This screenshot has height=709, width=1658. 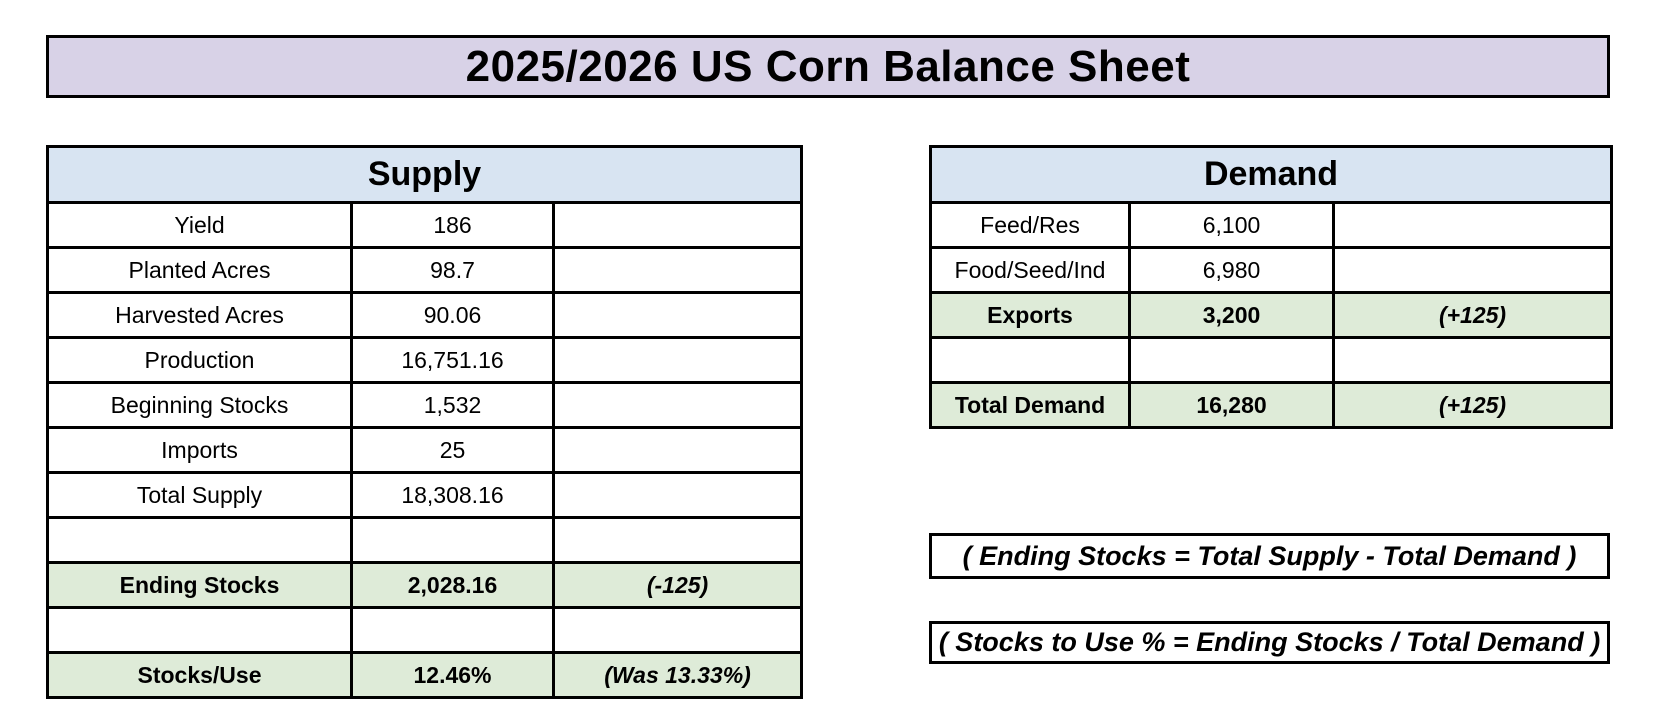 I want to click on row-label-cell: Feed/Res, so click(x=1030, y=225).